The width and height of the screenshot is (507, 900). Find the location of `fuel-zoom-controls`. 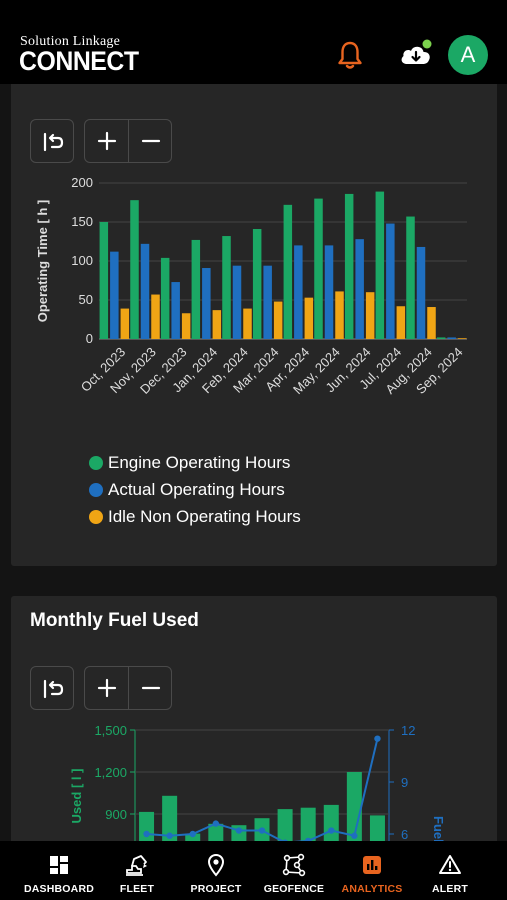

fuel-zoom-controls is located at coordinates (128, 688).